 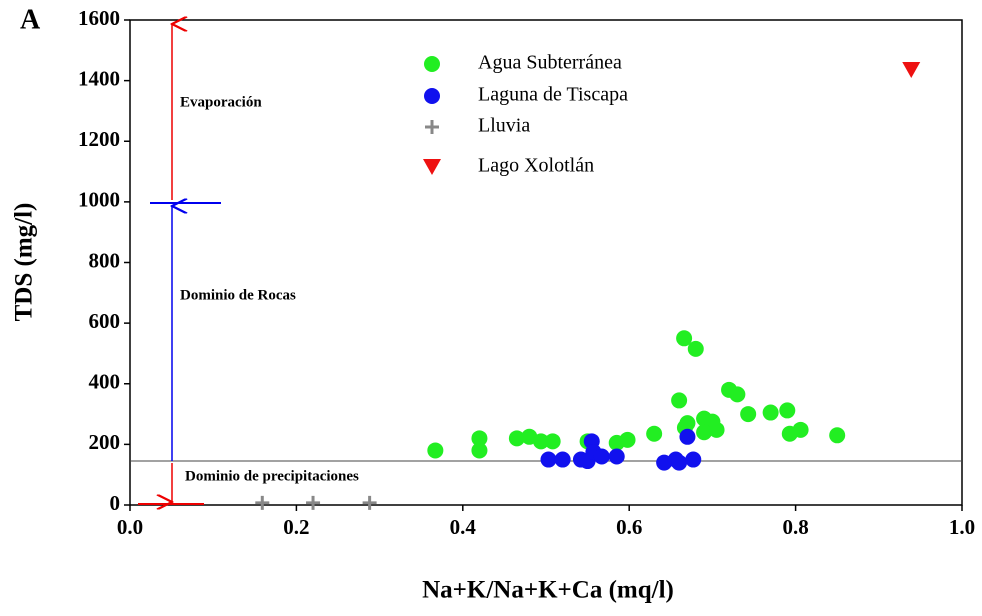 I want to click on y-tick-label: 400, so click(x=105, y=382).